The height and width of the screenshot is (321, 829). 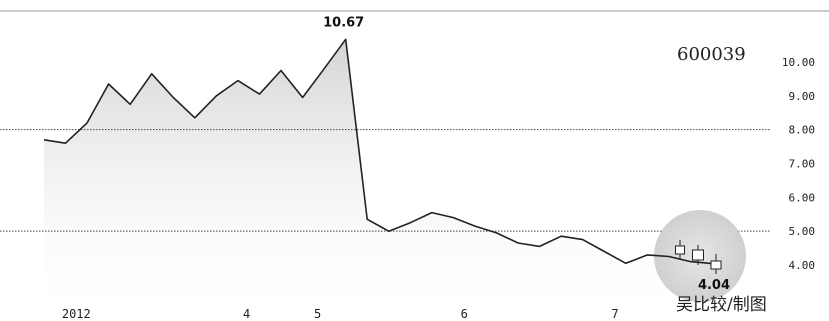 What do you see at coordinates (698, 257) in the screenshot?
I see `candlestick-icons` at bounding box center [698, 257].